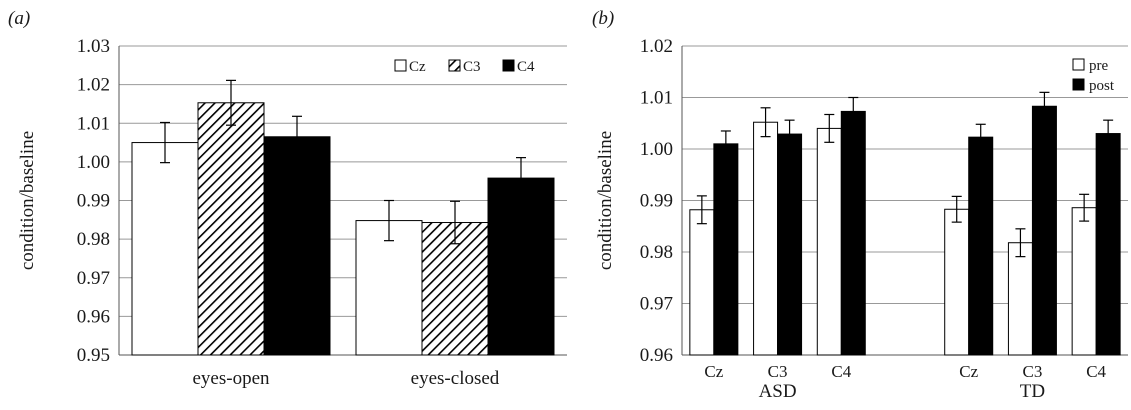 Image resolution: width=1131 pixels, height=410 pixels. Describe the element at coordinates (1102, 86) in the screenshot. I see `legend-label-post: post` at that location.